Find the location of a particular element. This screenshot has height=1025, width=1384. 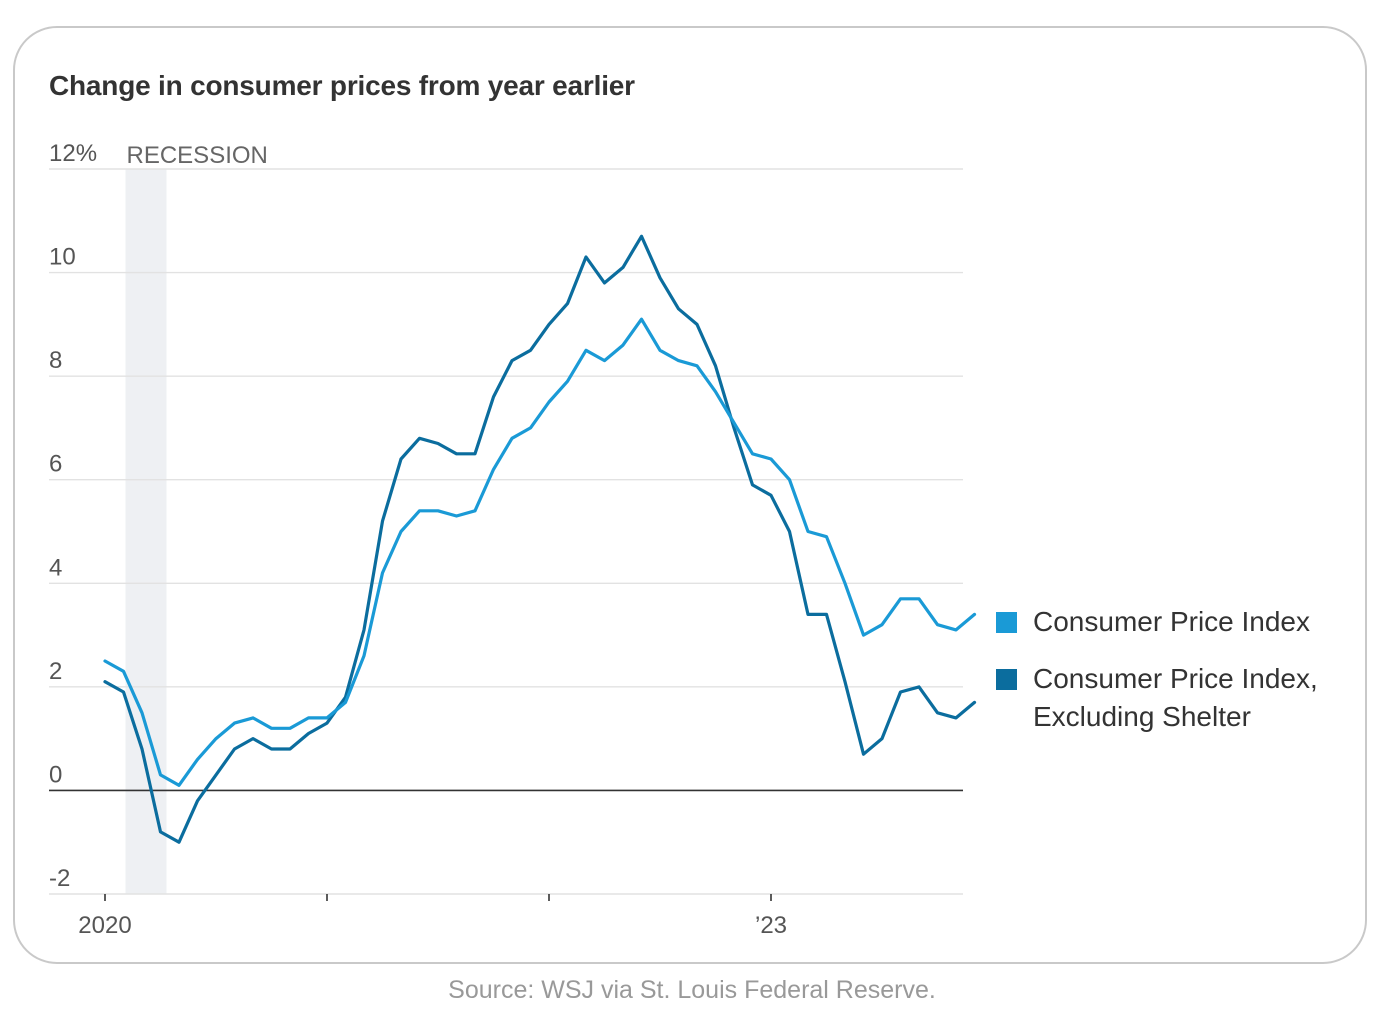

y-tick-label: 8 is located at coordinates (55, 360).